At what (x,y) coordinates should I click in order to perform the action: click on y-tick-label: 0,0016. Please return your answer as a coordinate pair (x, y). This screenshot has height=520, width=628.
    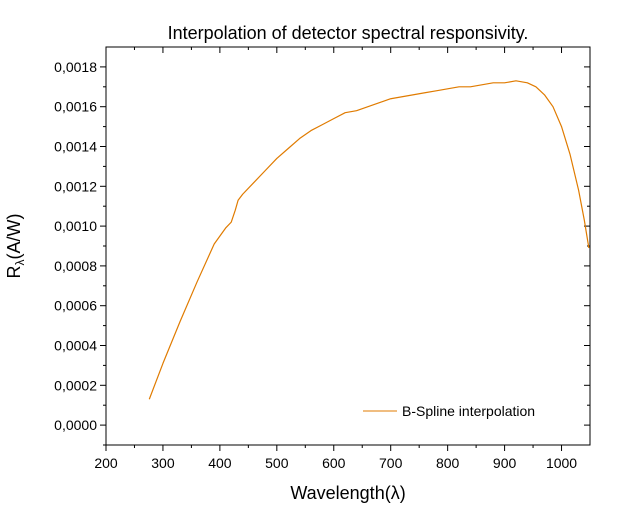
    Looking at the image, I should click on (75, 107).